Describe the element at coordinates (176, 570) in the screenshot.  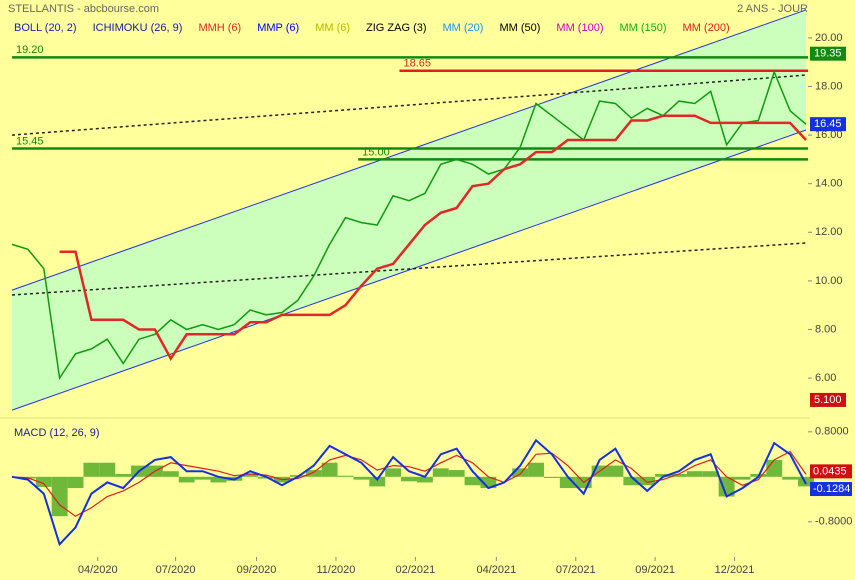
I see `x-tick-label: 07/2020` at that location.